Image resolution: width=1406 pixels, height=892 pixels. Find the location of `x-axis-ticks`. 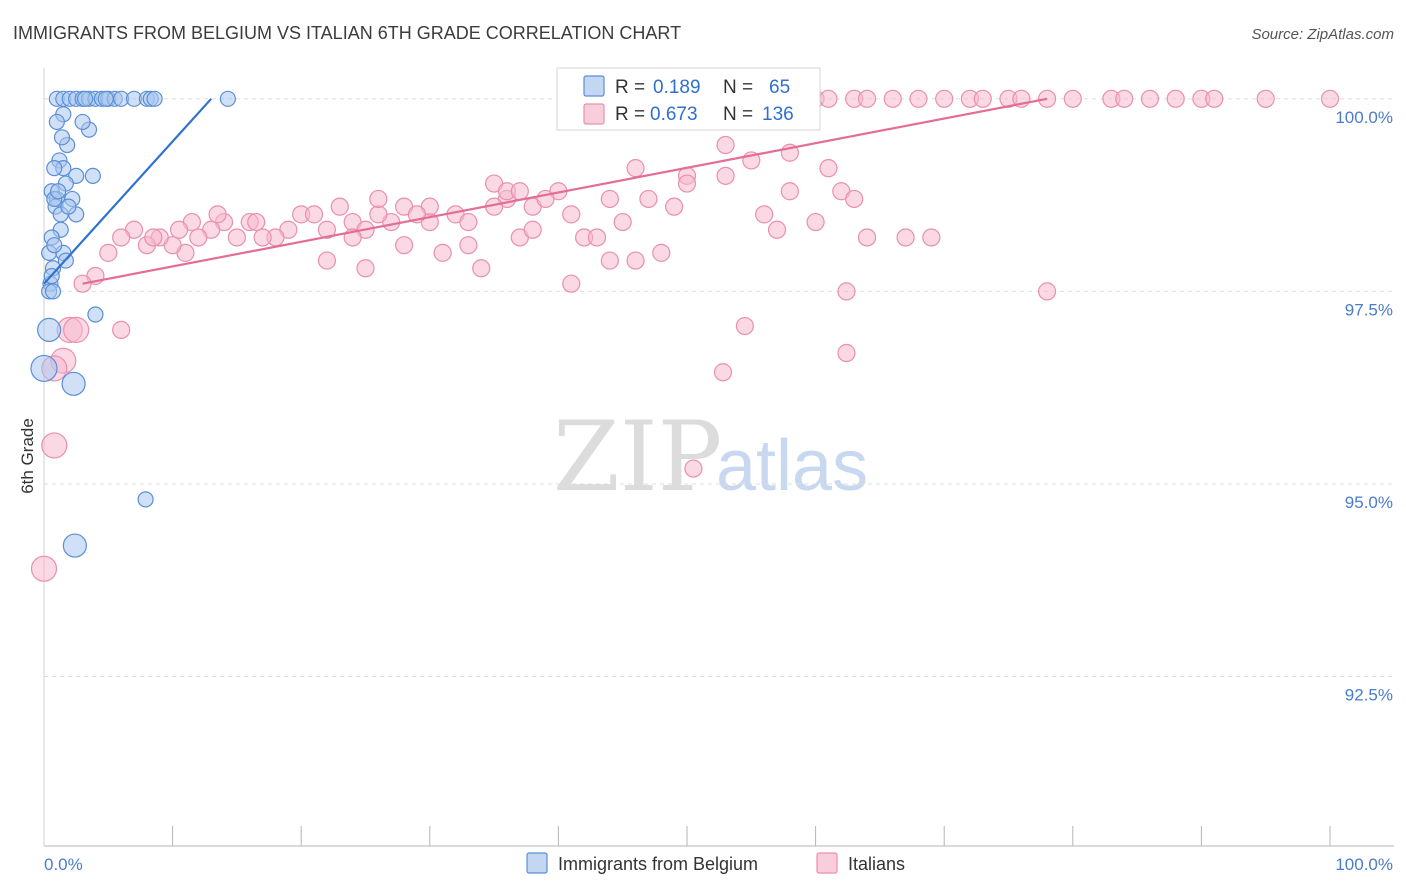

x-axis-ticks is located at coordinates (751, 836).